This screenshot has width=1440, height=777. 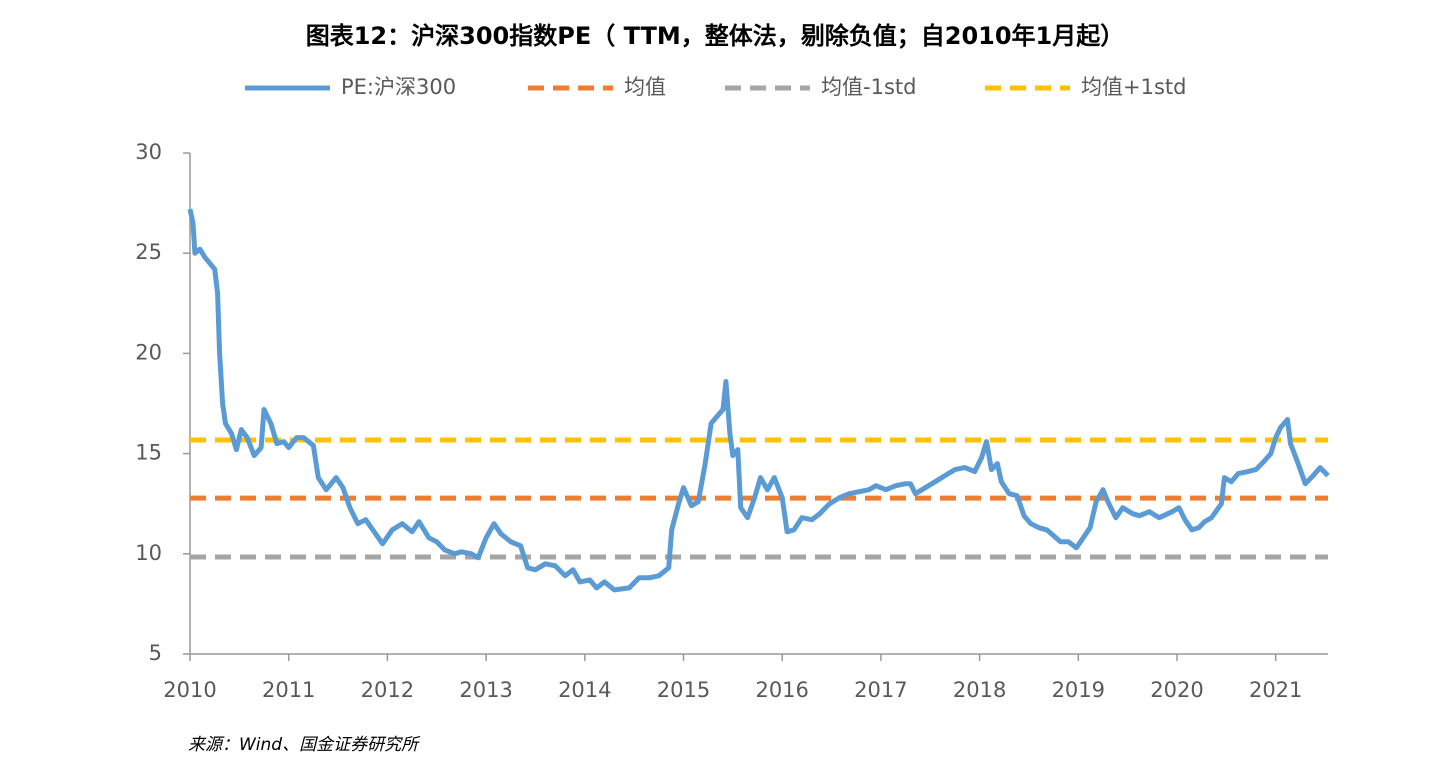 What do you see at coordinates (584, 690) in the screenshot?
I see `x-tick-label: 2014` at bounding box center [584, 690].